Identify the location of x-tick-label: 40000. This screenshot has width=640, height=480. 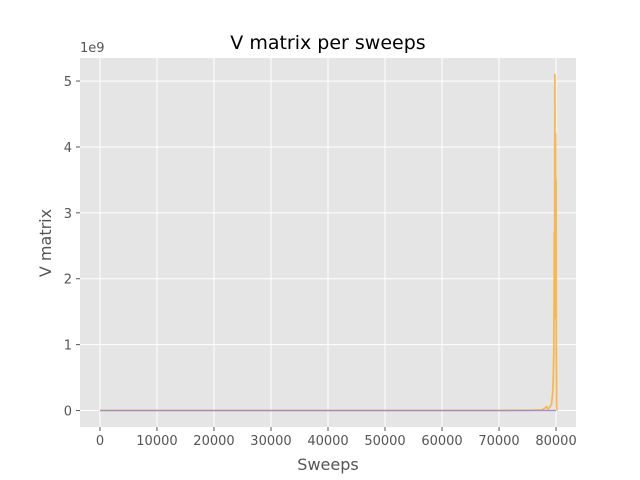
(327, 441).